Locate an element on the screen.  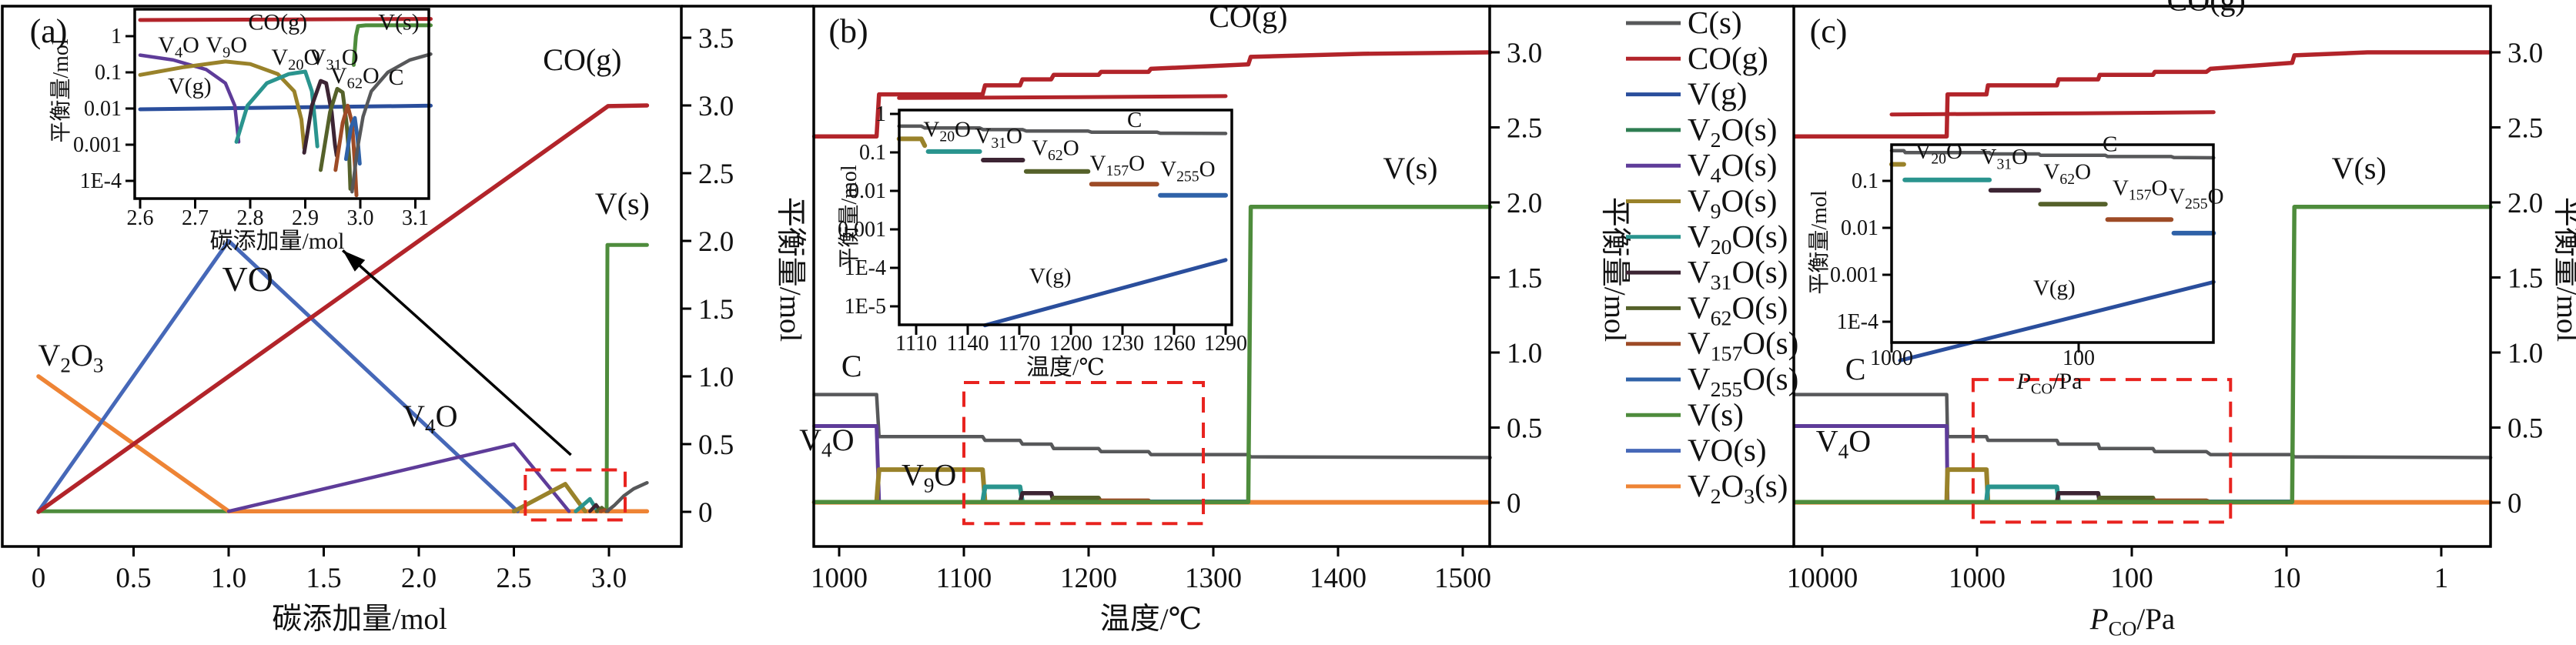
series-VO is located at coordinates (278, 376).